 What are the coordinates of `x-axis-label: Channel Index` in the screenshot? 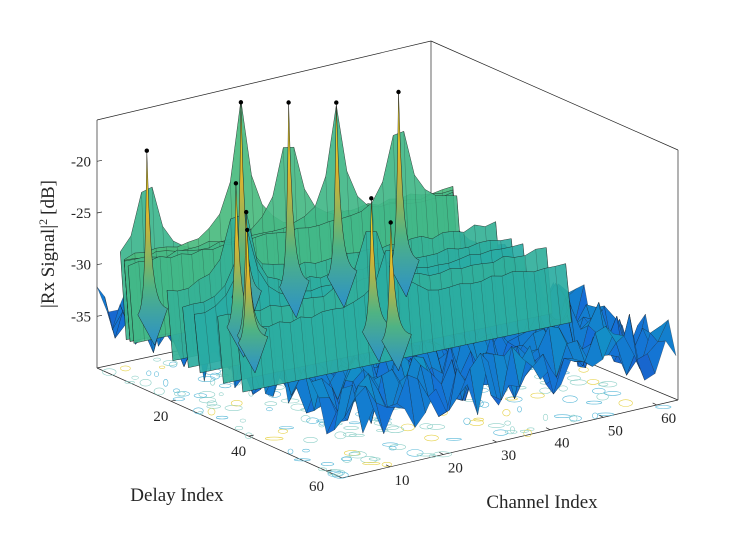 It's located at (542, 502).